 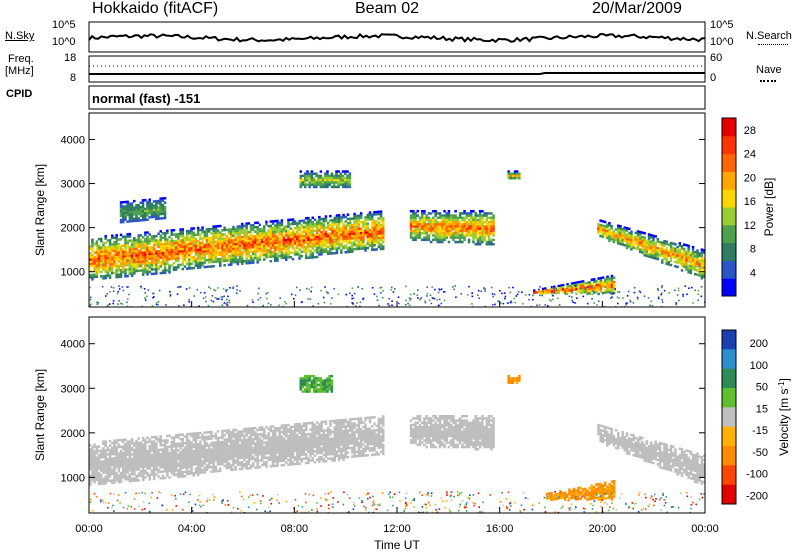 What do you see at coordinates (753, 250) in the screenshot?
I see `power-colorbar-tick-1: 8` at bounding box center [753, 250].